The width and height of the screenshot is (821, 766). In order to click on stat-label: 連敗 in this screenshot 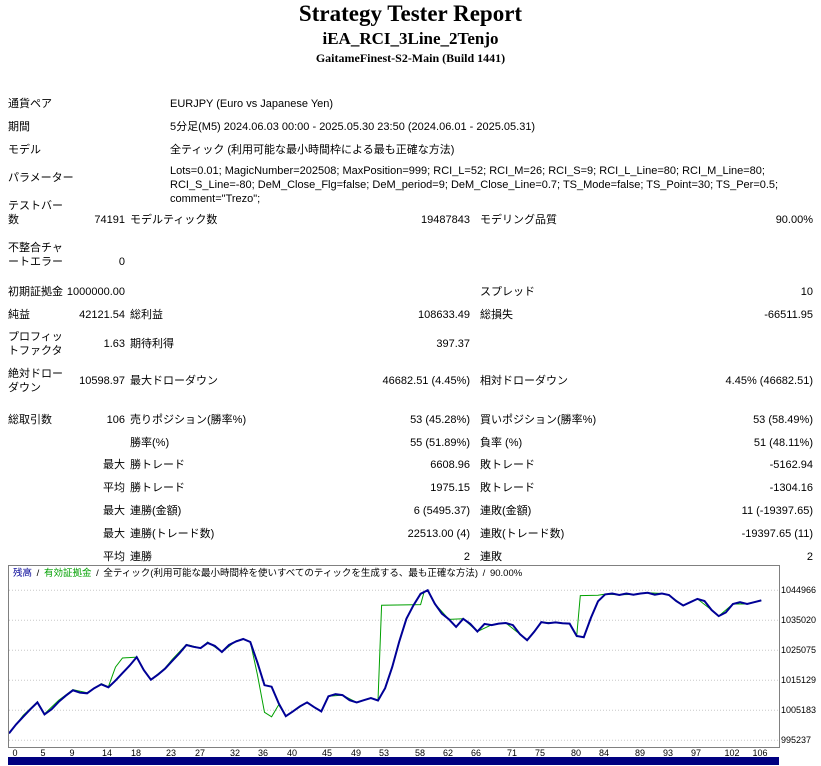, I will do `click(491, 557)`.